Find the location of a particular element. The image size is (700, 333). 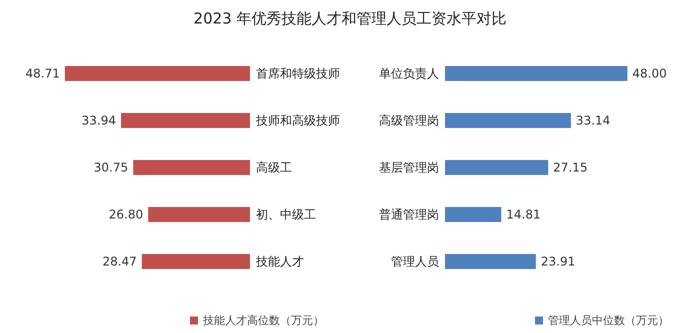

data-label: 48.00 is located at coordinates (649, 73).